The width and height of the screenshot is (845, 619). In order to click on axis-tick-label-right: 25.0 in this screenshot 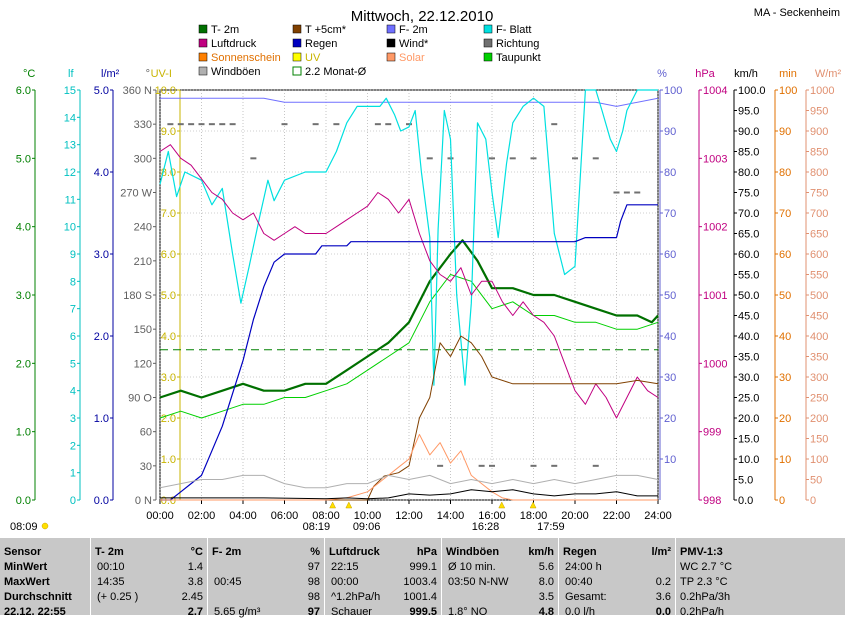, I will do `click(748, 399)`.